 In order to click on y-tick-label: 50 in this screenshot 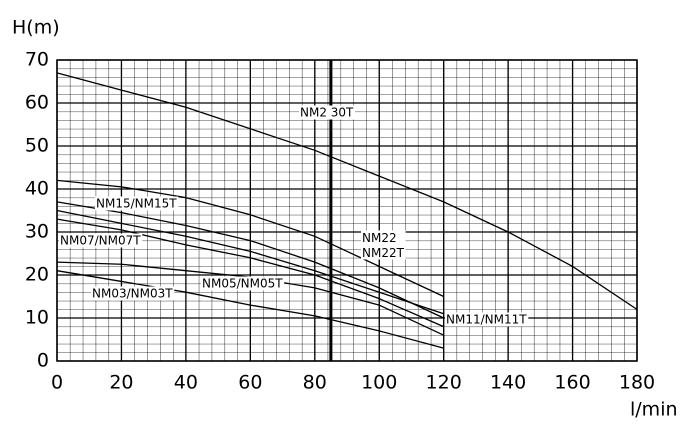, I will do `click(37, 146)`.